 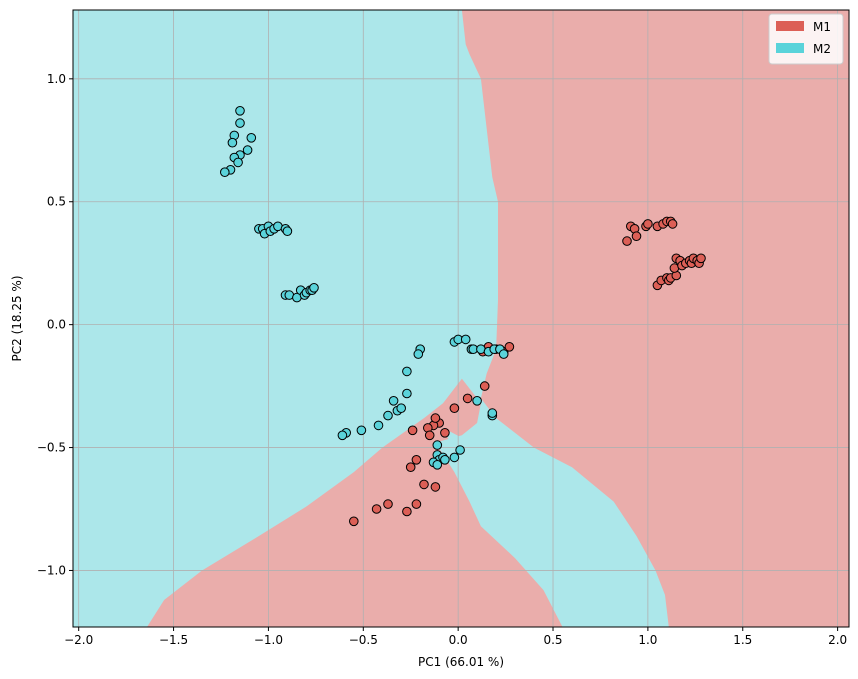 I want to click on x-tick-label: −0.5, so click(x=363, y=640).